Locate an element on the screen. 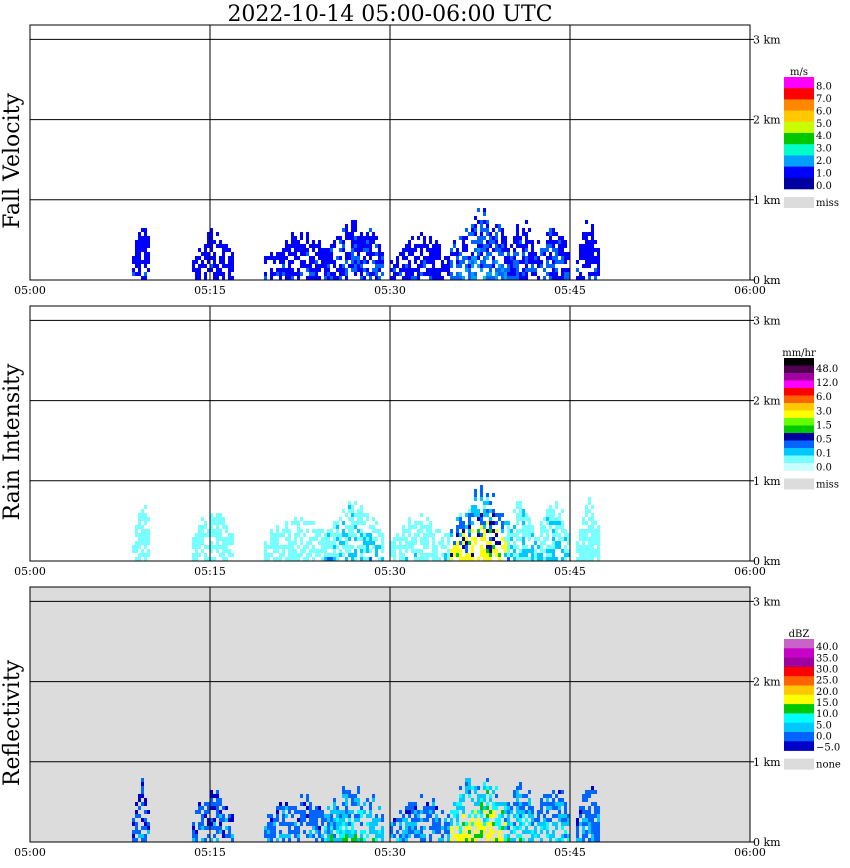 The height and width of the screenshot is (868, 850). colorbar-swatch is located at coordinates (799, 369).